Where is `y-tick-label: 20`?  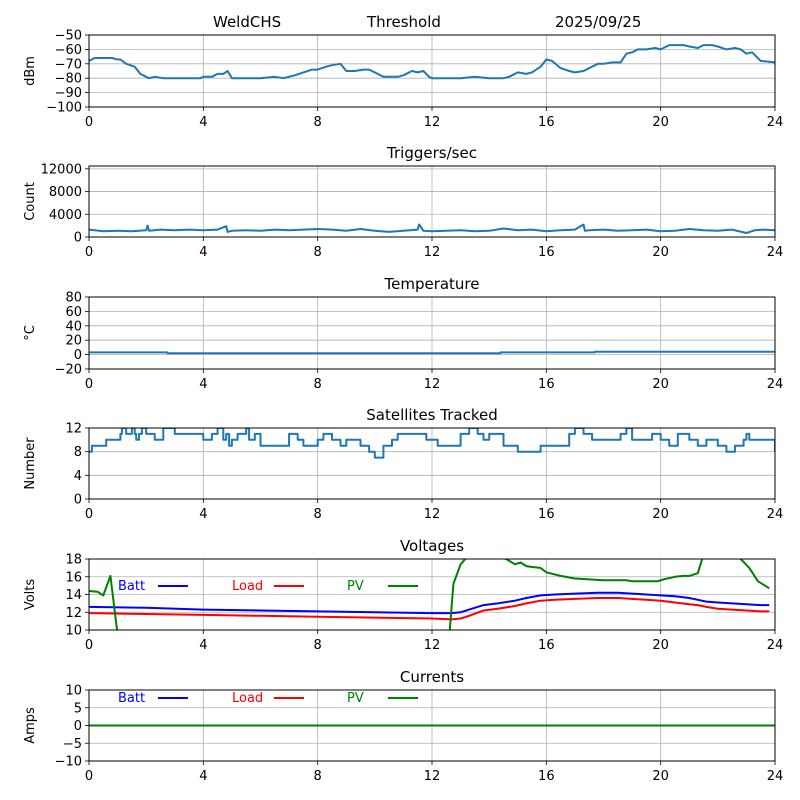
y-tick-label: 20 is located at coordinates (73, 341).